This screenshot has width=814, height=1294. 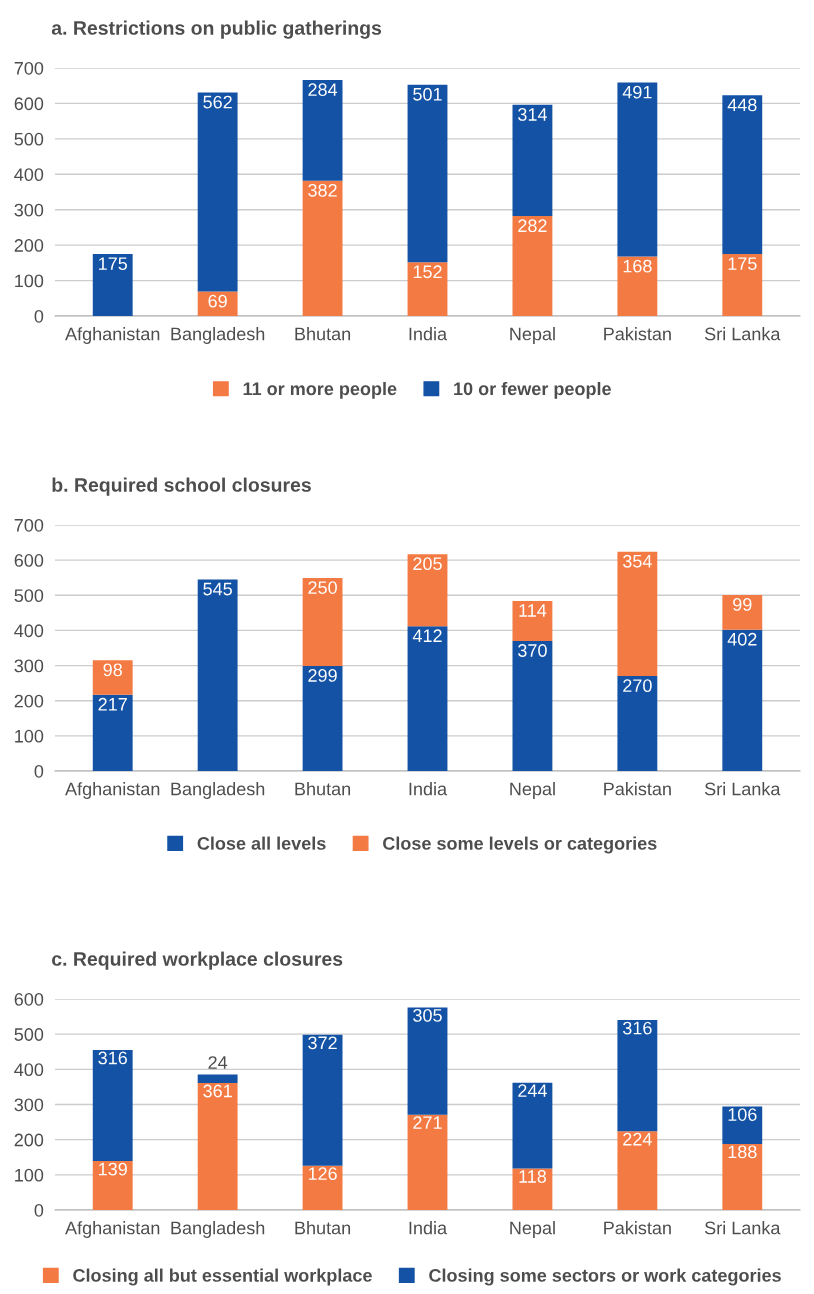 What do you see at coordinates (320, 390) in the screenshot?
I see `legend-label: 11 or more people` at bounding box center [320, 390].